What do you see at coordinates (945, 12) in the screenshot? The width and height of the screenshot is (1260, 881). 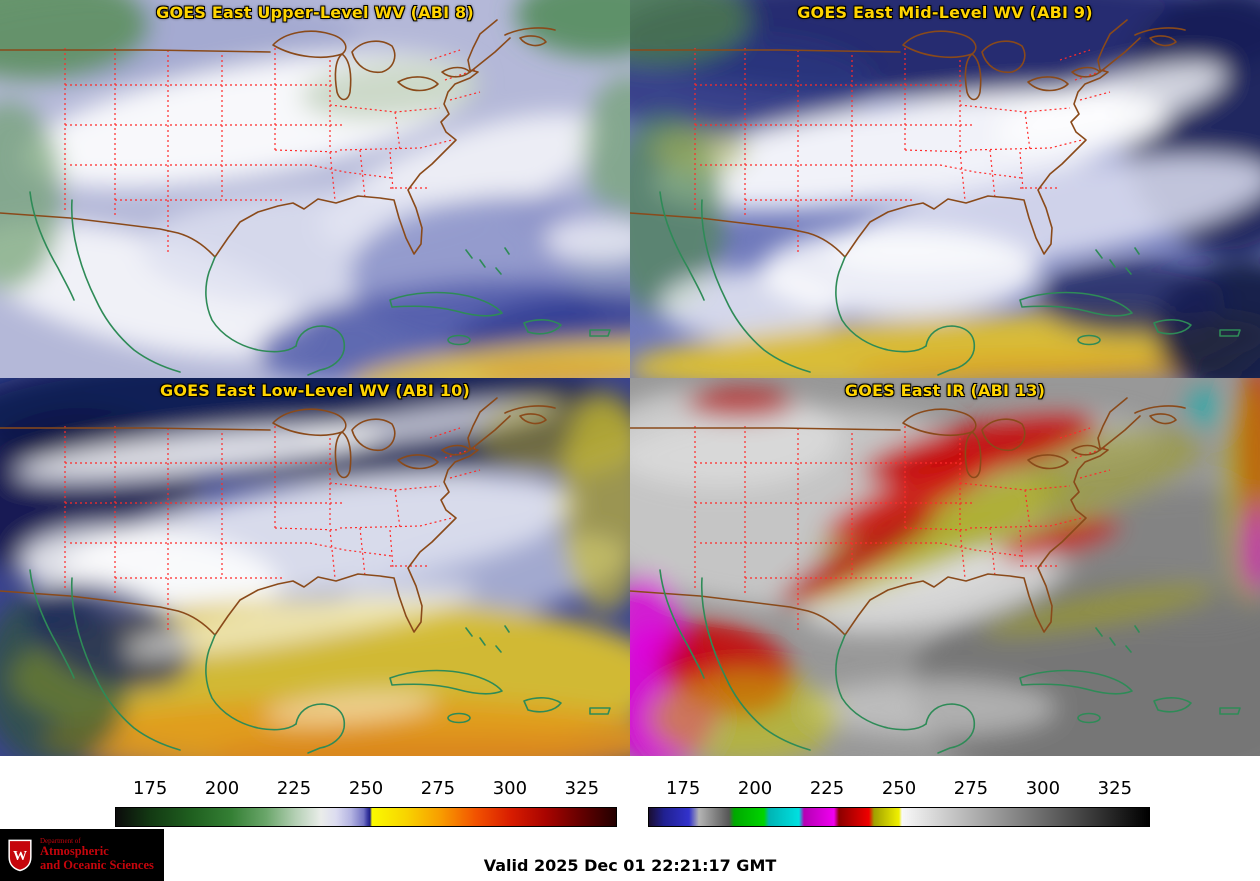 I see `panel-title-abi9: GOES East Mid-Level WV (ABI 9)` at bounding box center [945, 12].